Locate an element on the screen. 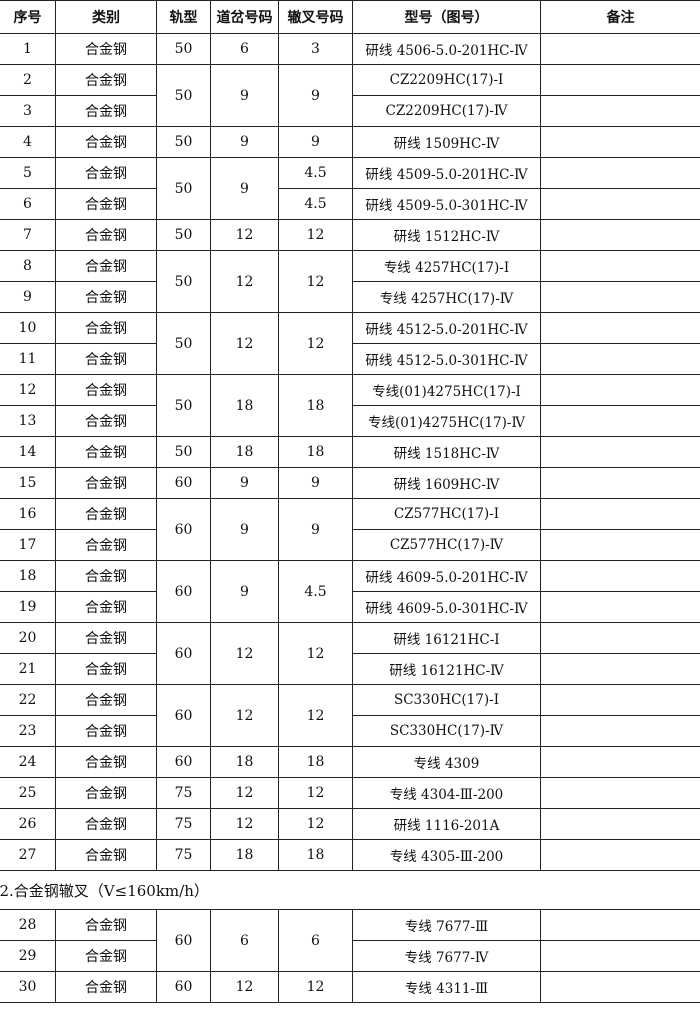 Image resolution: width=700 pixels, height=1024 pixels. cell-turnout-no: 18 is located at coordinates (244, 405).